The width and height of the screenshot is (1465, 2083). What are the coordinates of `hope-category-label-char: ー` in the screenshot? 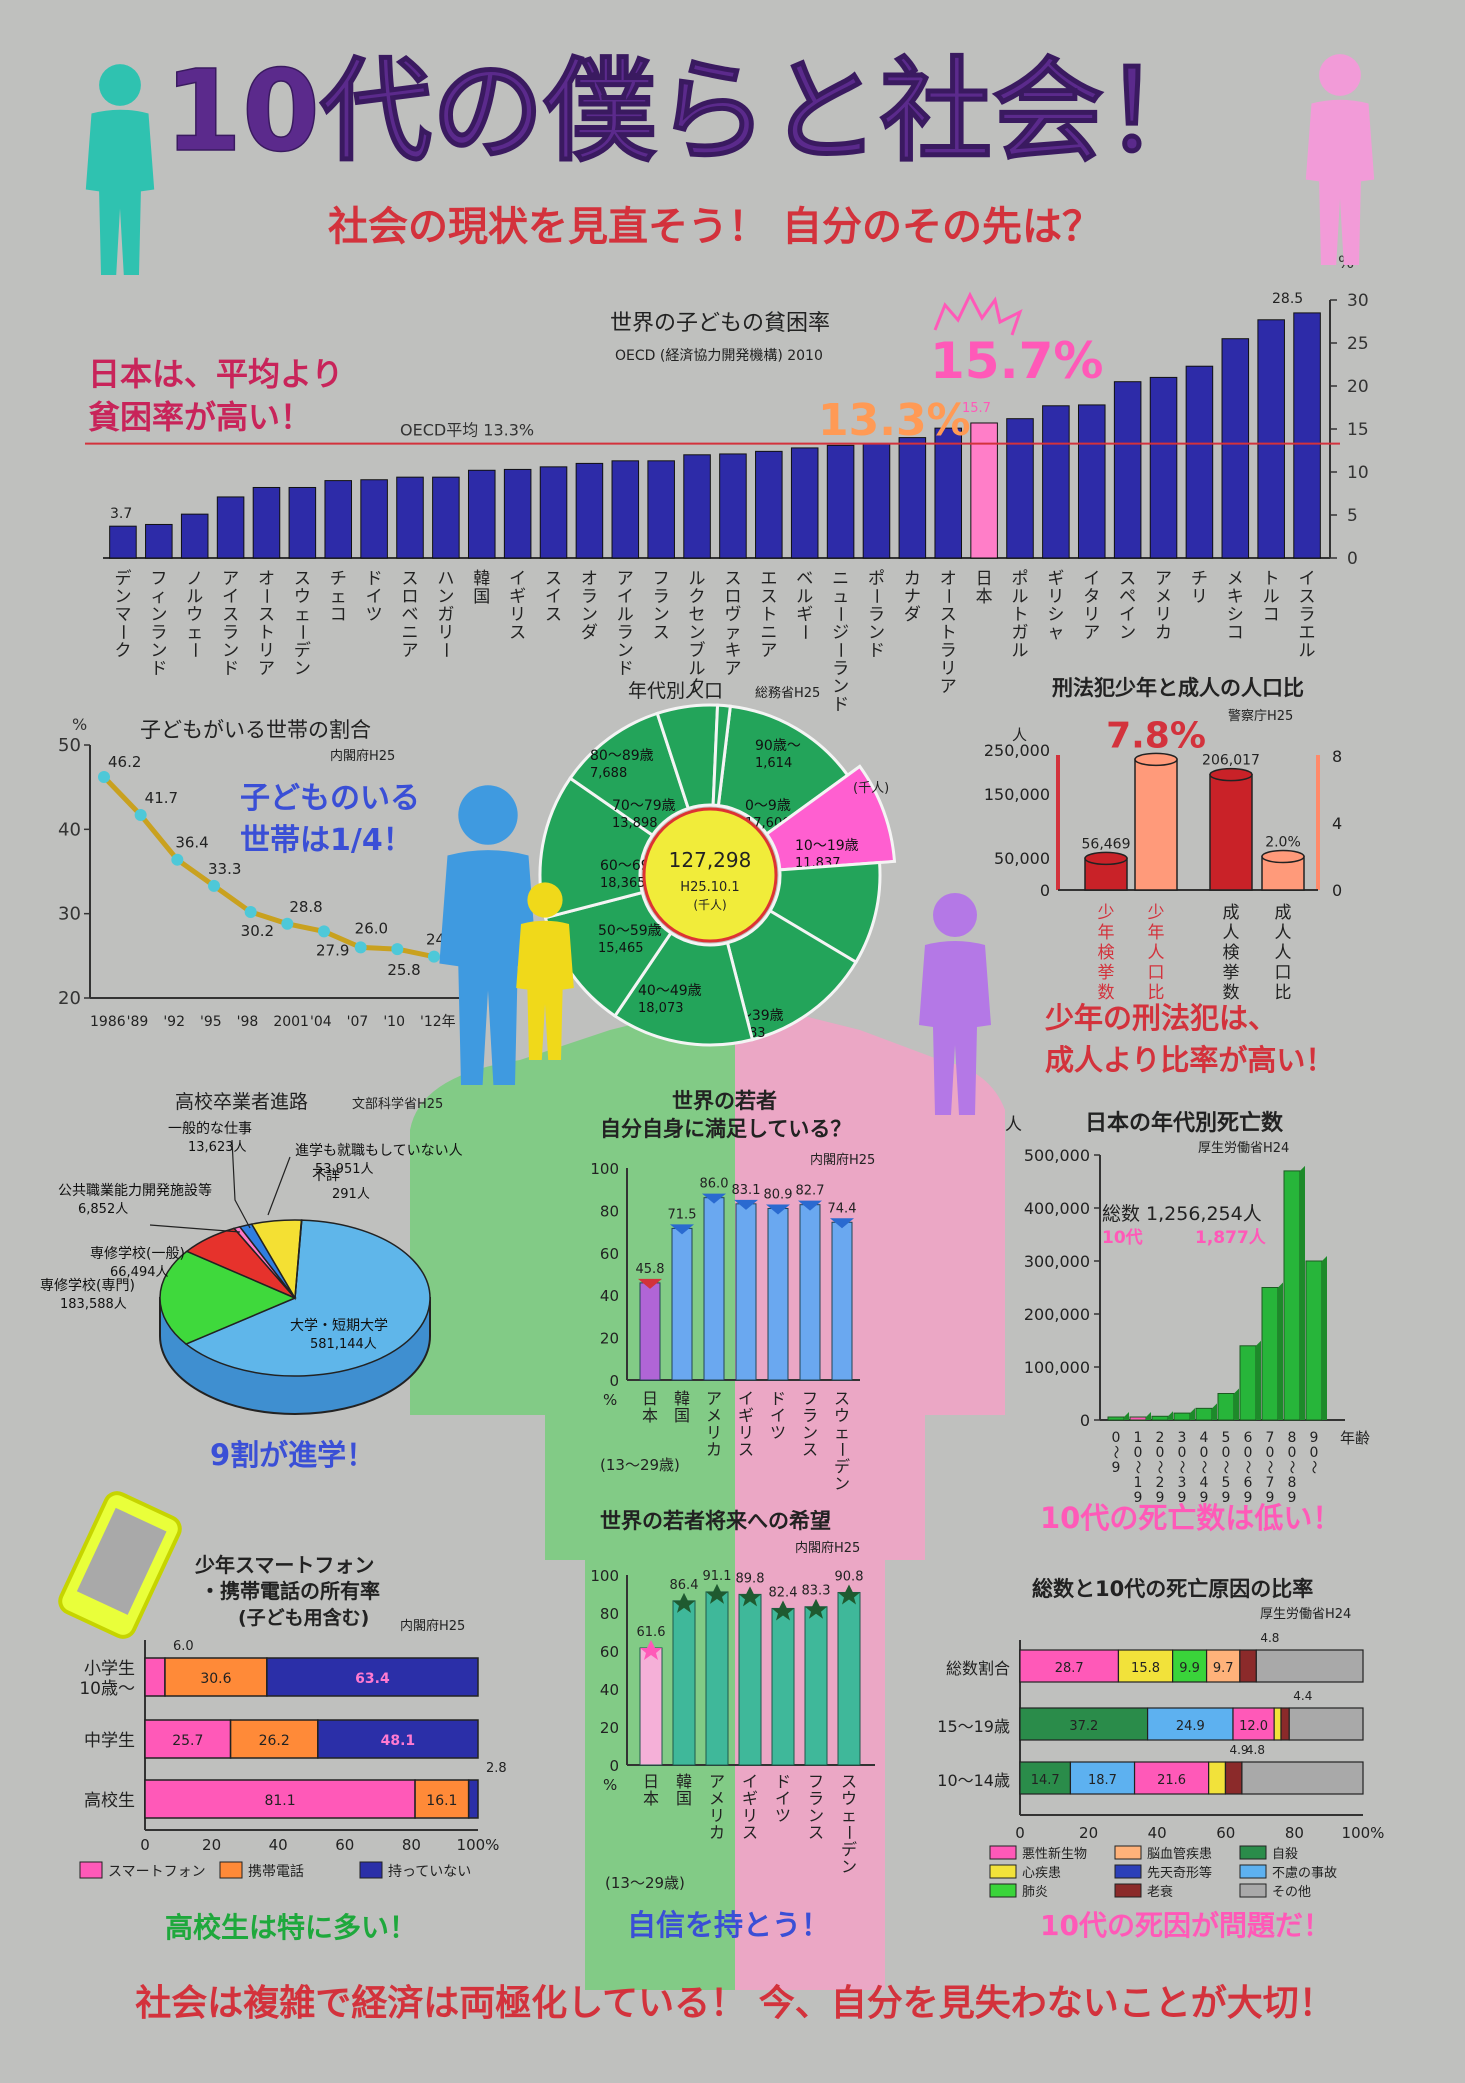 It's located at (848, 1832).